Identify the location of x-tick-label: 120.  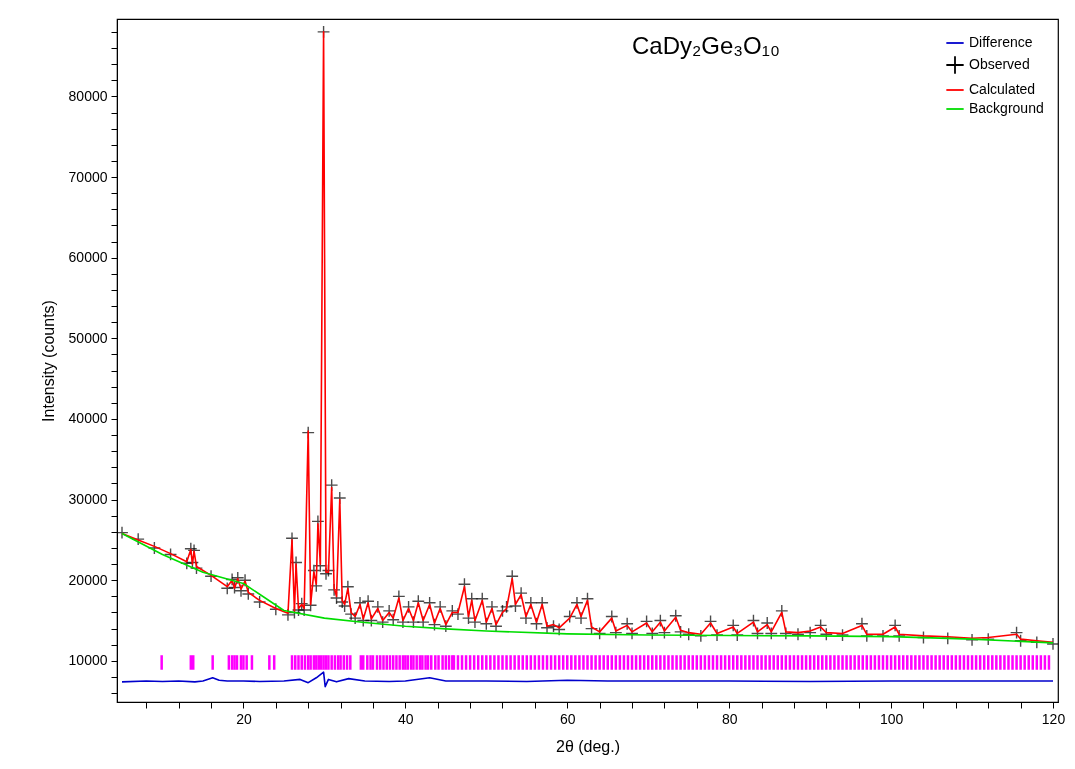
(1053, 718).